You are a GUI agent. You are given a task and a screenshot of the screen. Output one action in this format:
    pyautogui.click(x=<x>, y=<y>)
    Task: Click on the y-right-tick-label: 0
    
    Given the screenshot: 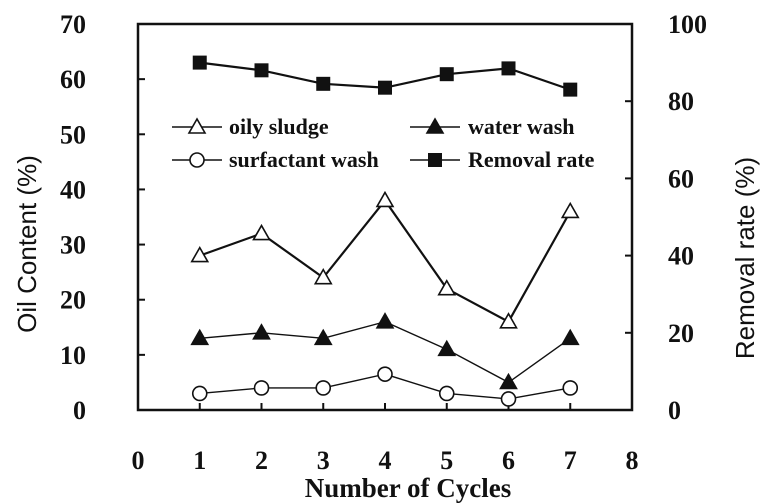 What is the action you would take?
    pyautogui.click(x=674, y=410)
    